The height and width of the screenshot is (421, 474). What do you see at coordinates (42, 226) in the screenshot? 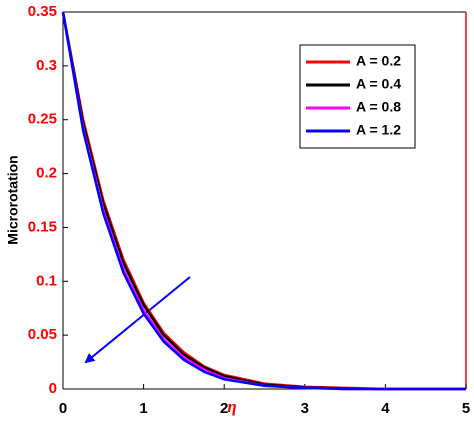
I see `y-tick-label: 0.15` at bounding box center [42, 226].